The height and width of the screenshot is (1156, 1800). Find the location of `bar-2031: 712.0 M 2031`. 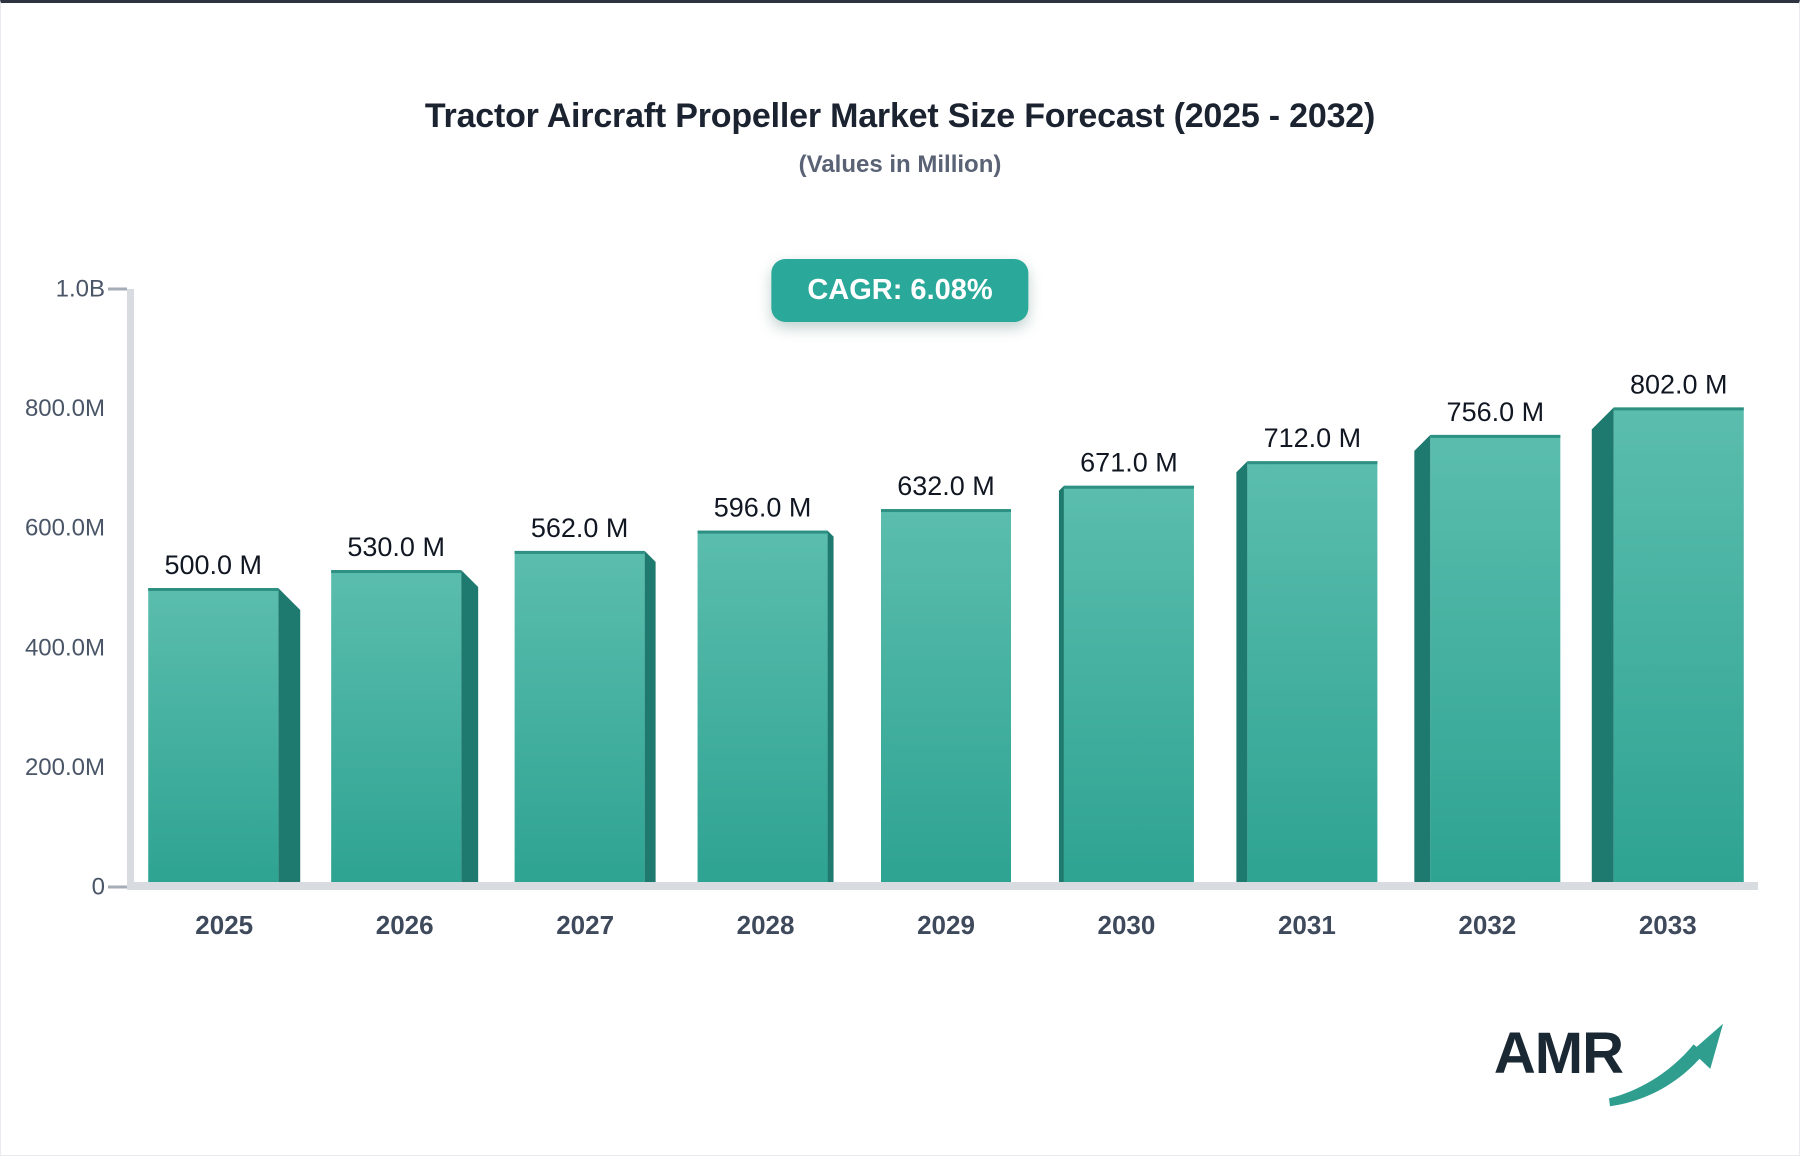

bar-2031: 712.0 M 2031 is located at coordinates (1307, 681).